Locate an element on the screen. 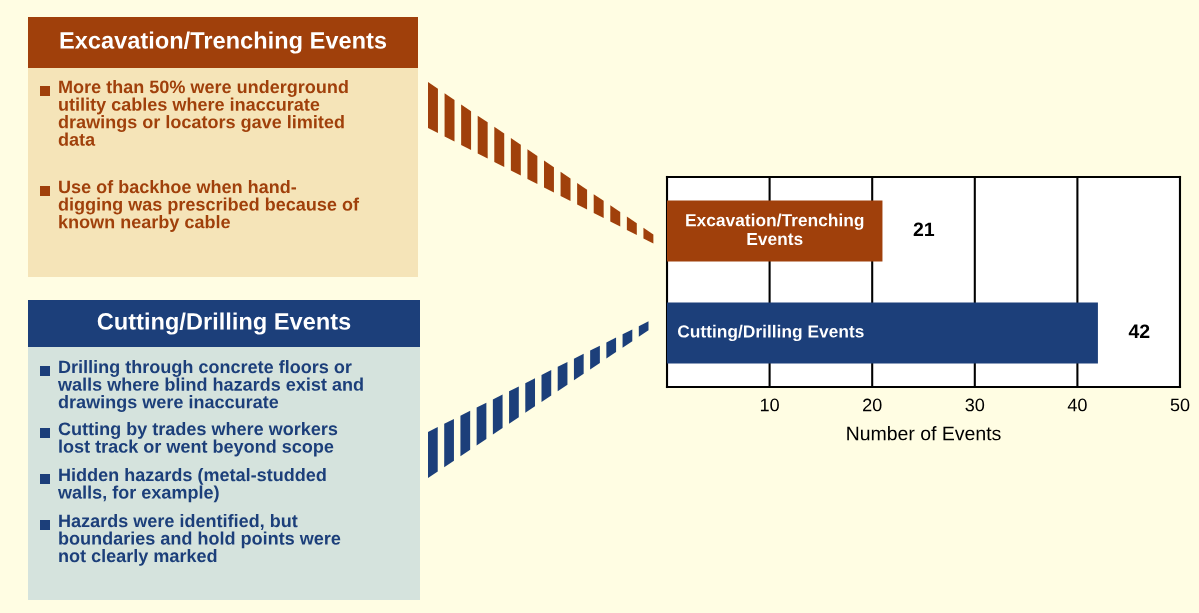  text: Cutting by trades where workers lost track or went beyond scope is located at coordinates (198, 439).